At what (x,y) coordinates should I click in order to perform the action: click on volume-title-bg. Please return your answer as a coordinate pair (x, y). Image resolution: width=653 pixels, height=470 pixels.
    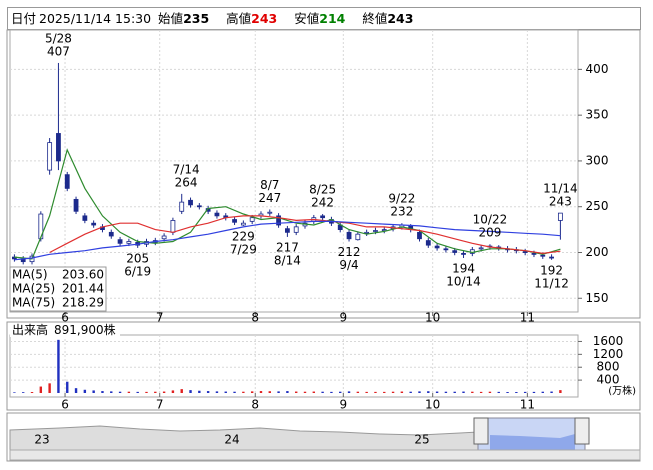
    Looking at the image, I should click on (65, 330).